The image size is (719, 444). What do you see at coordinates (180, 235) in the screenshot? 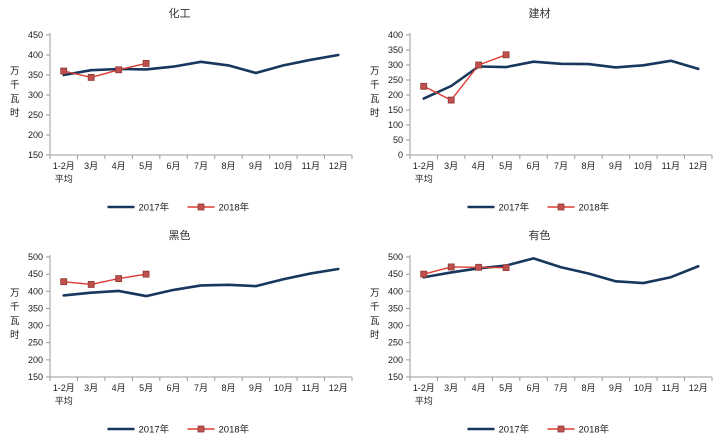
I see `chart-title: 黑色` at bounding box center [180, 235].